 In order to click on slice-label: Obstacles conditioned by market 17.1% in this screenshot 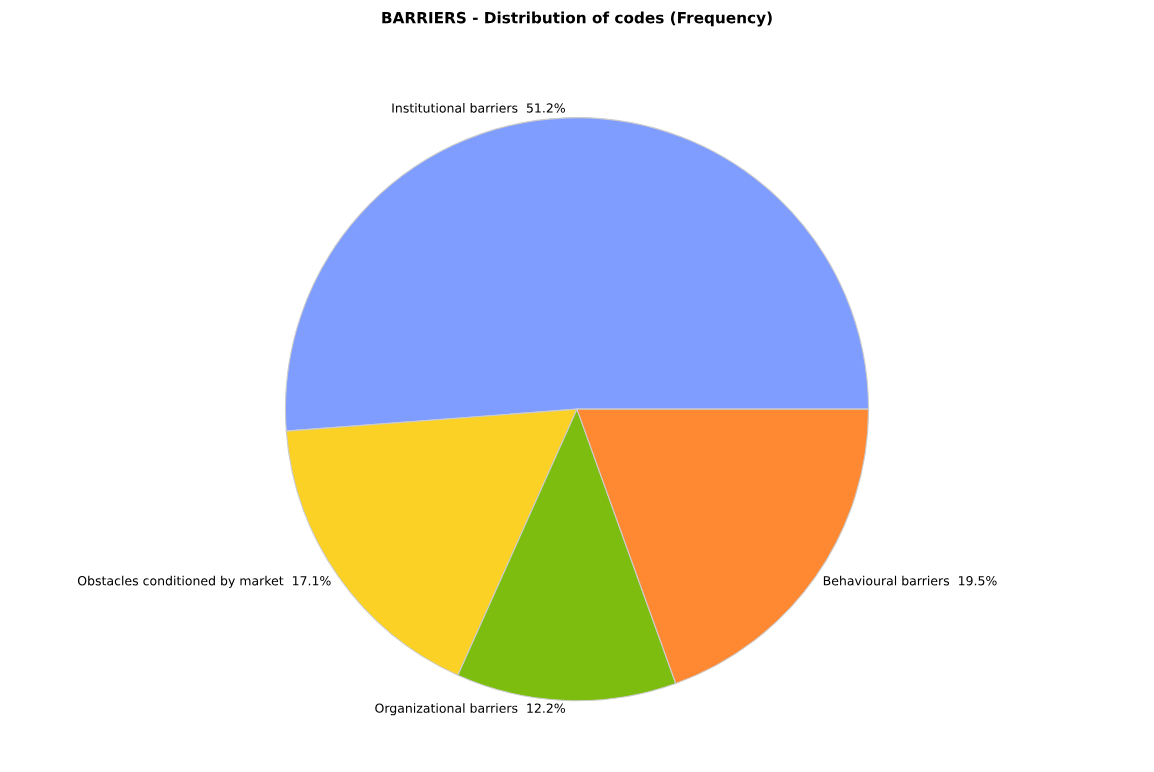, I will do `click(204, 581)`.